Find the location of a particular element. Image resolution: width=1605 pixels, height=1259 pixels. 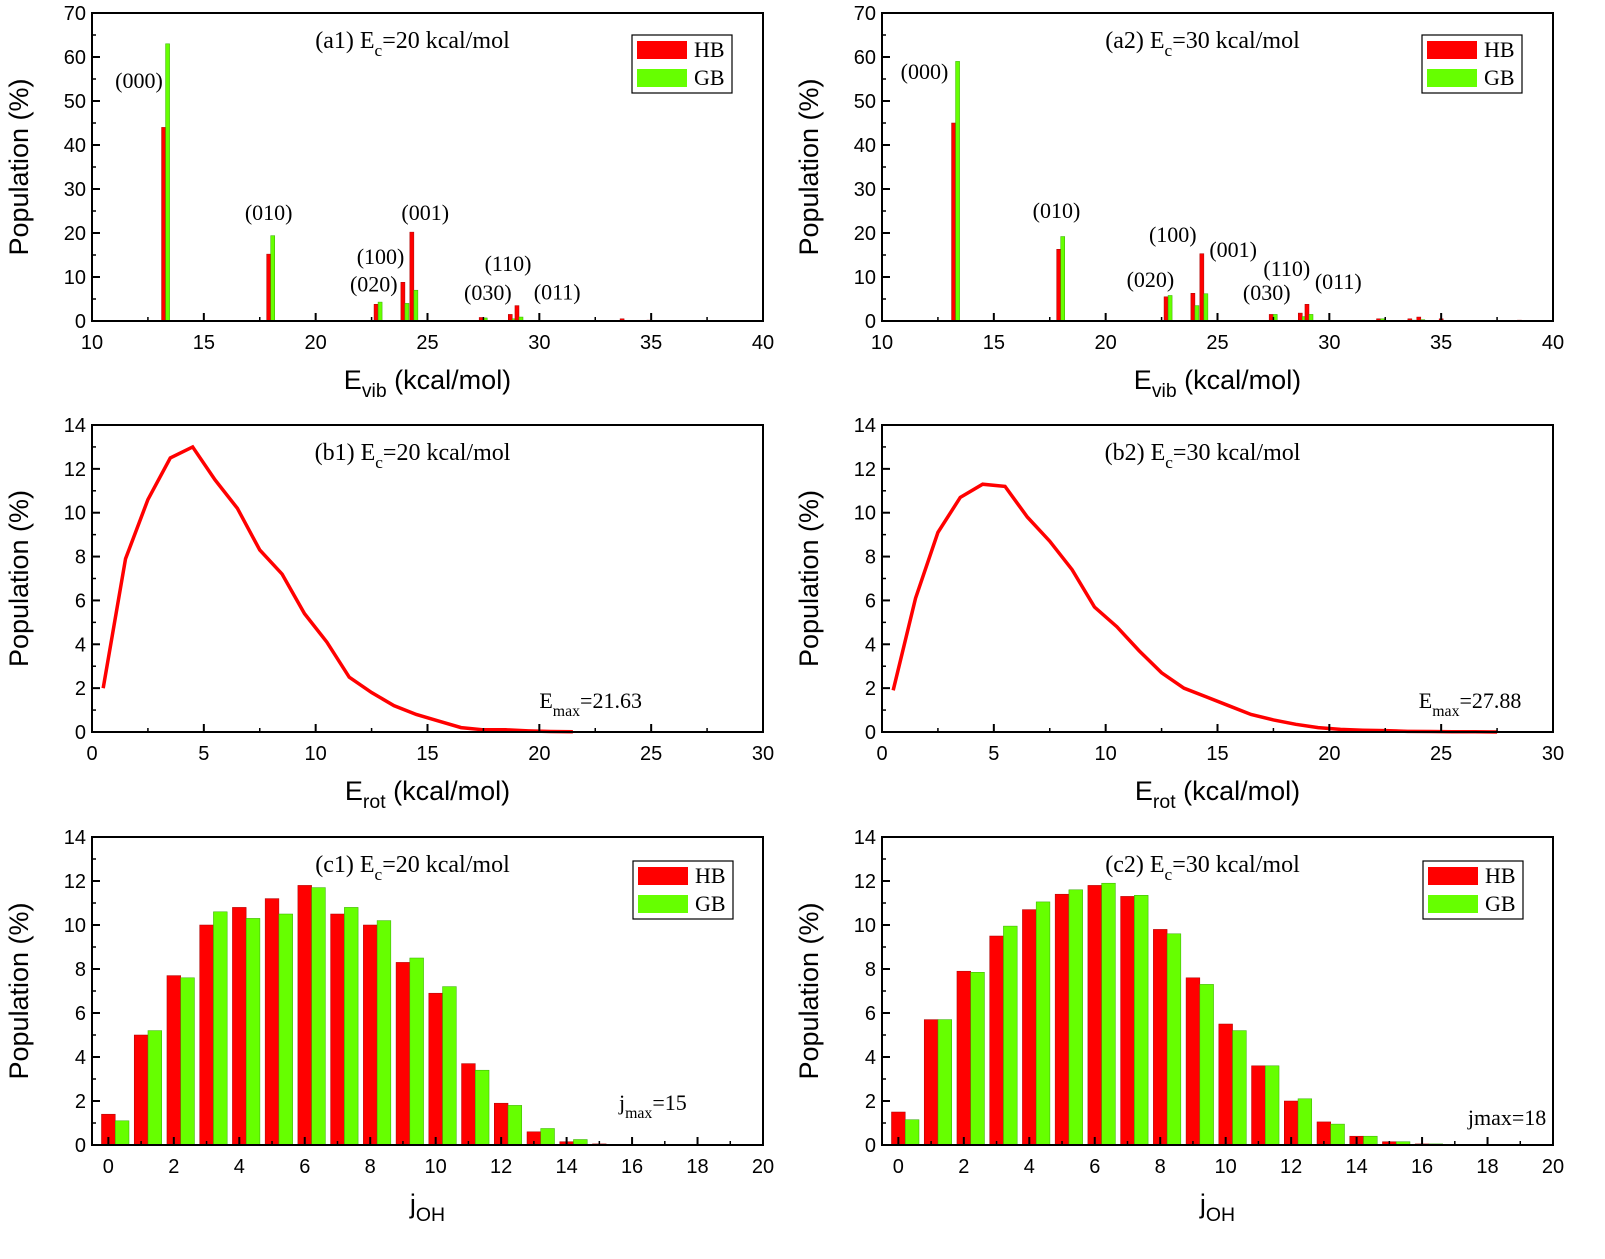

panel-title-main: (a2) E is located at coordinates (1134, 41).